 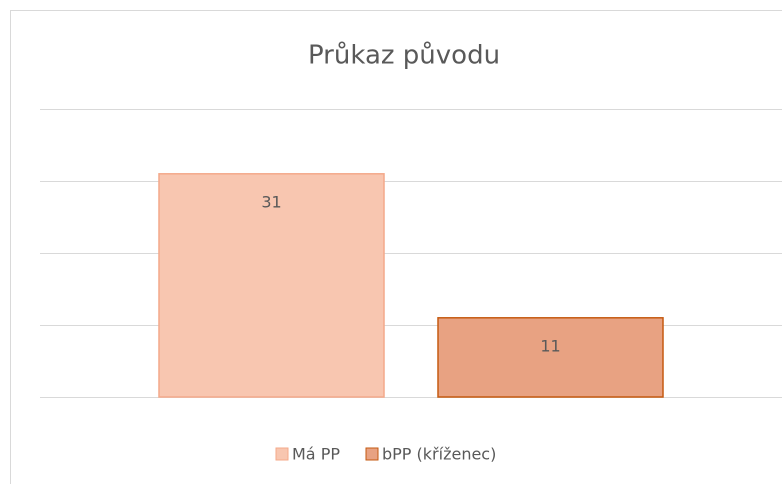 I want to click on legend-label: bPP (kříženec), so click(x=439, y=454).